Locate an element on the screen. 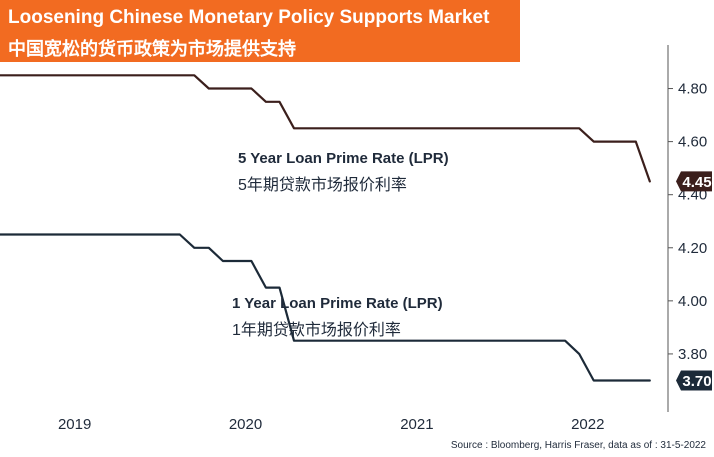  x-tick-label: 2021 is located at coordinates (416, 424).